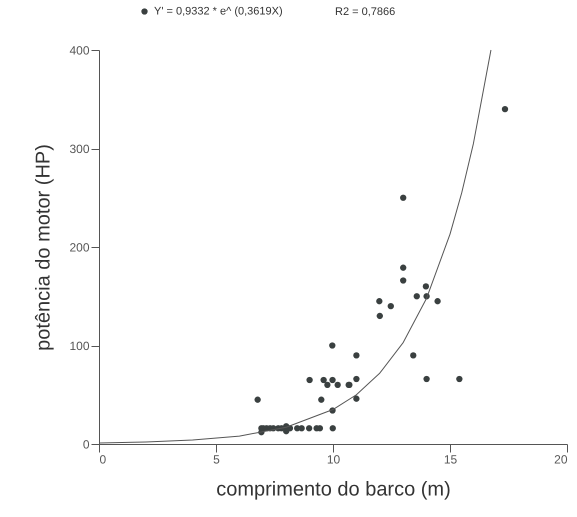 The image size is (577, 517). I want to click on x-axis-title: comprimento do barco (m), so click(333, 489).